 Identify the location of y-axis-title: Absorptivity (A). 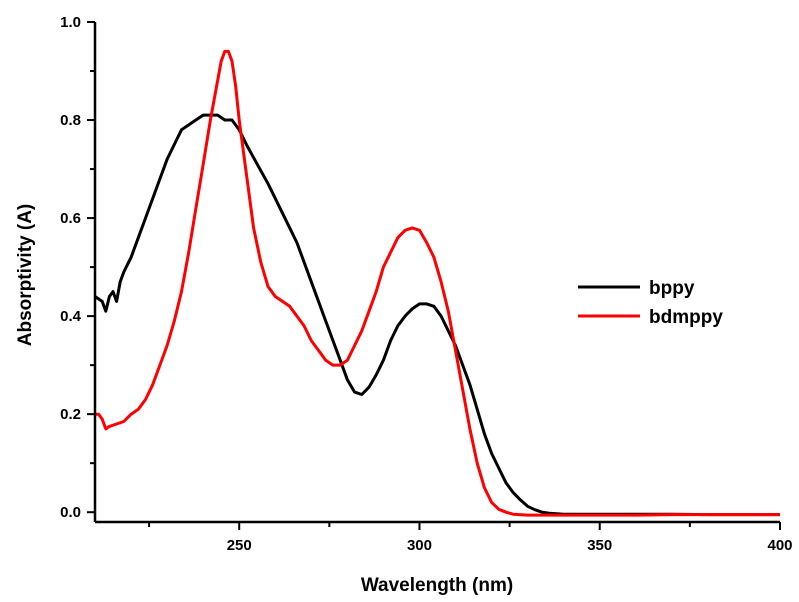
(25, 275).